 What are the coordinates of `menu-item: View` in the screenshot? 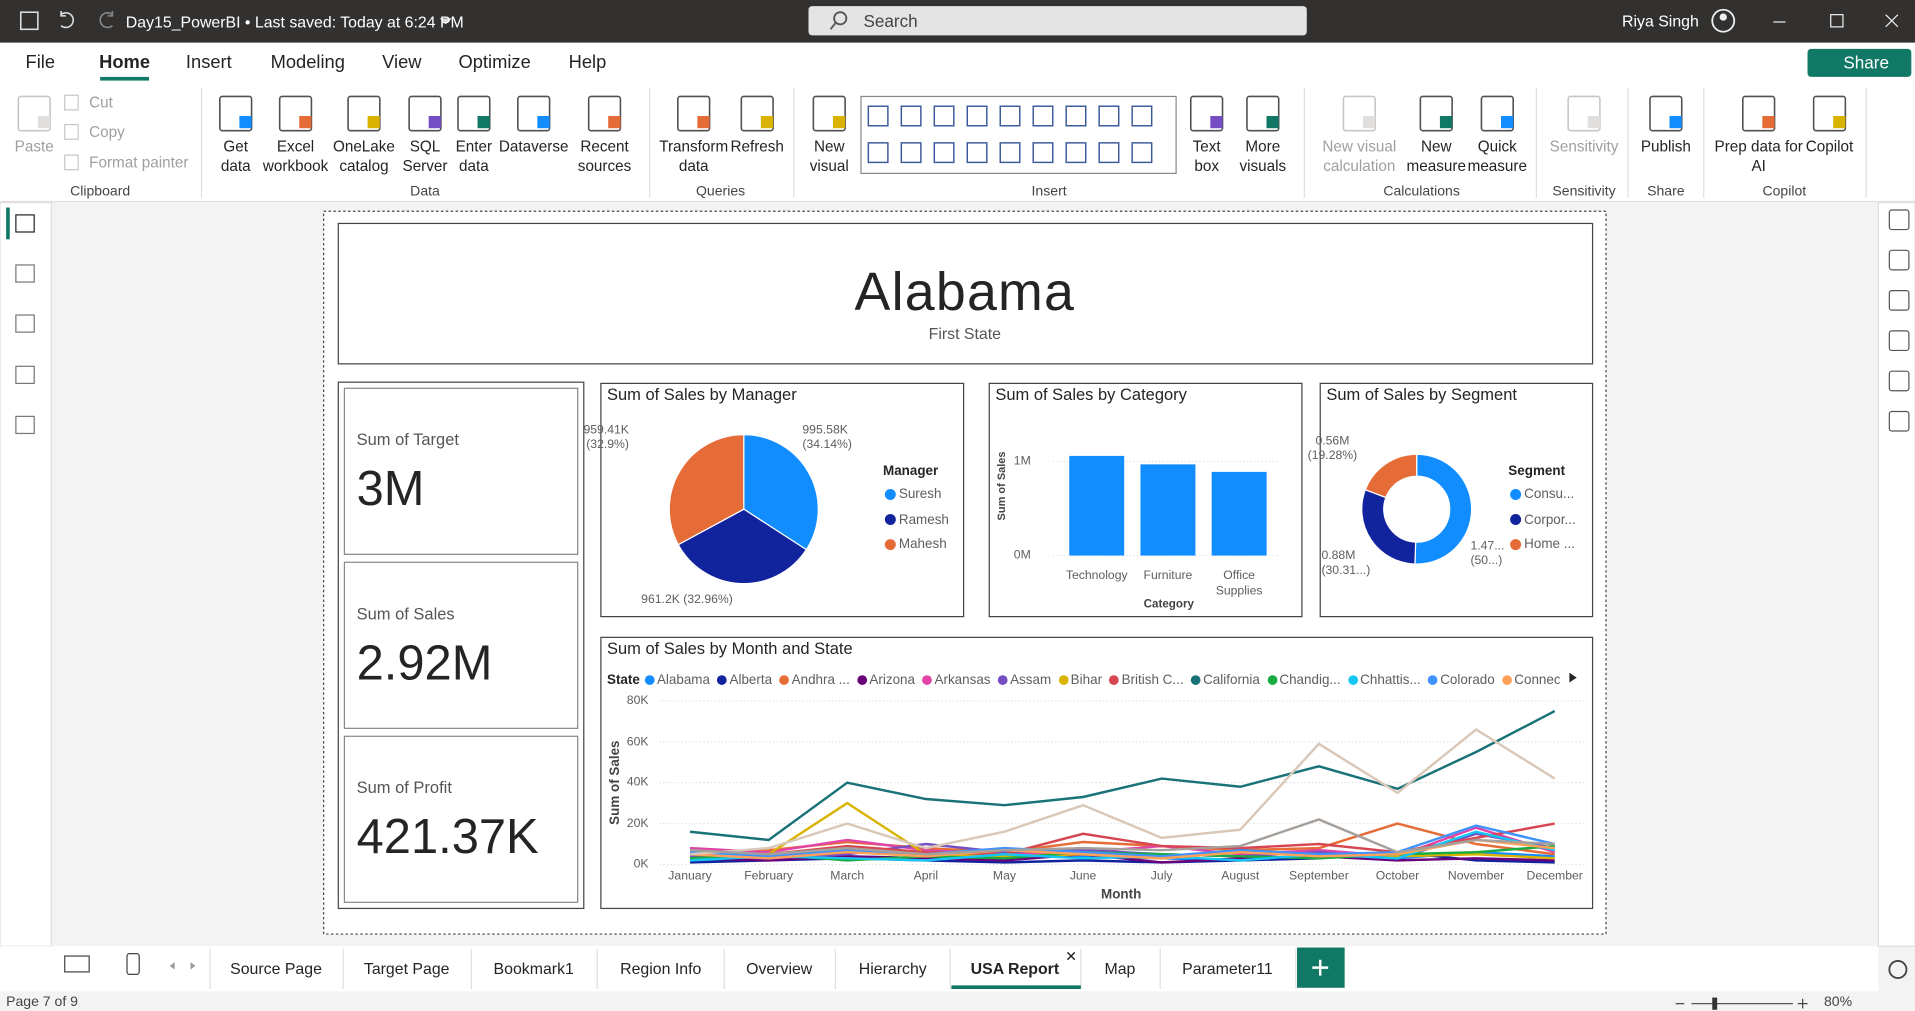 It's located at (402, 62).